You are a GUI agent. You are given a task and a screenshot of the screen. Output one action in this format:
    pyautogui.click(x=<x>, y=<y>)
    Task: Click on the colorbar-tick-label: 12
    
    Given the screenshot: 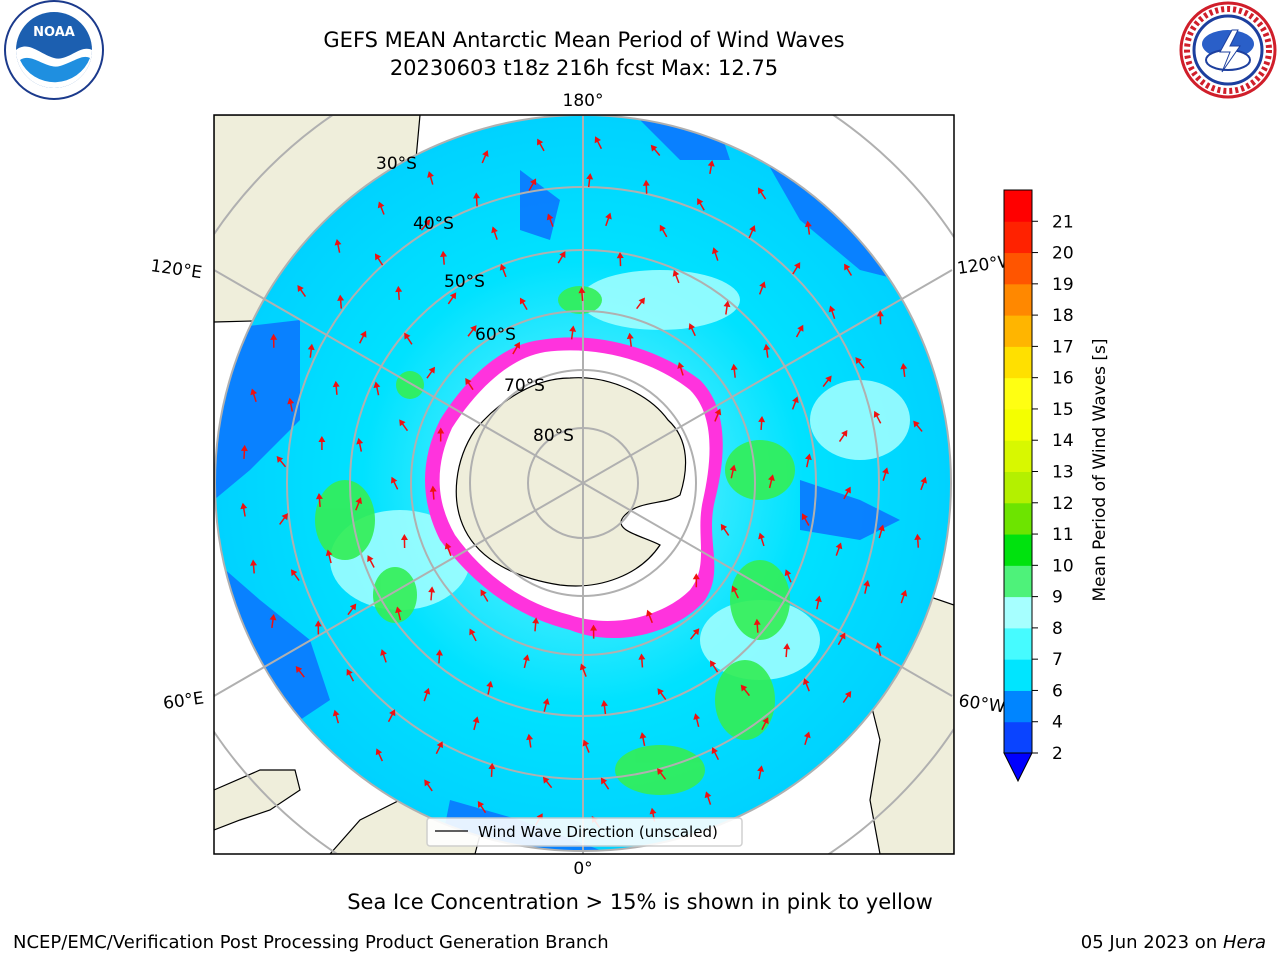 What is the action you would take?
    pyautogui.click(x=1063, y=504)
    